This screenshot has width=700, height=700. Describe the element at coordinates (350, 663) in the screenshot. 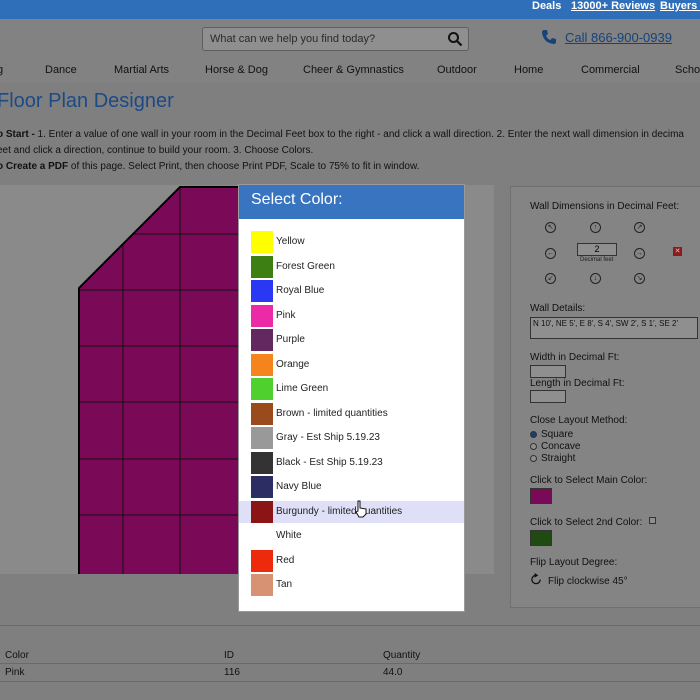

I see `table-header-divider` at that location.